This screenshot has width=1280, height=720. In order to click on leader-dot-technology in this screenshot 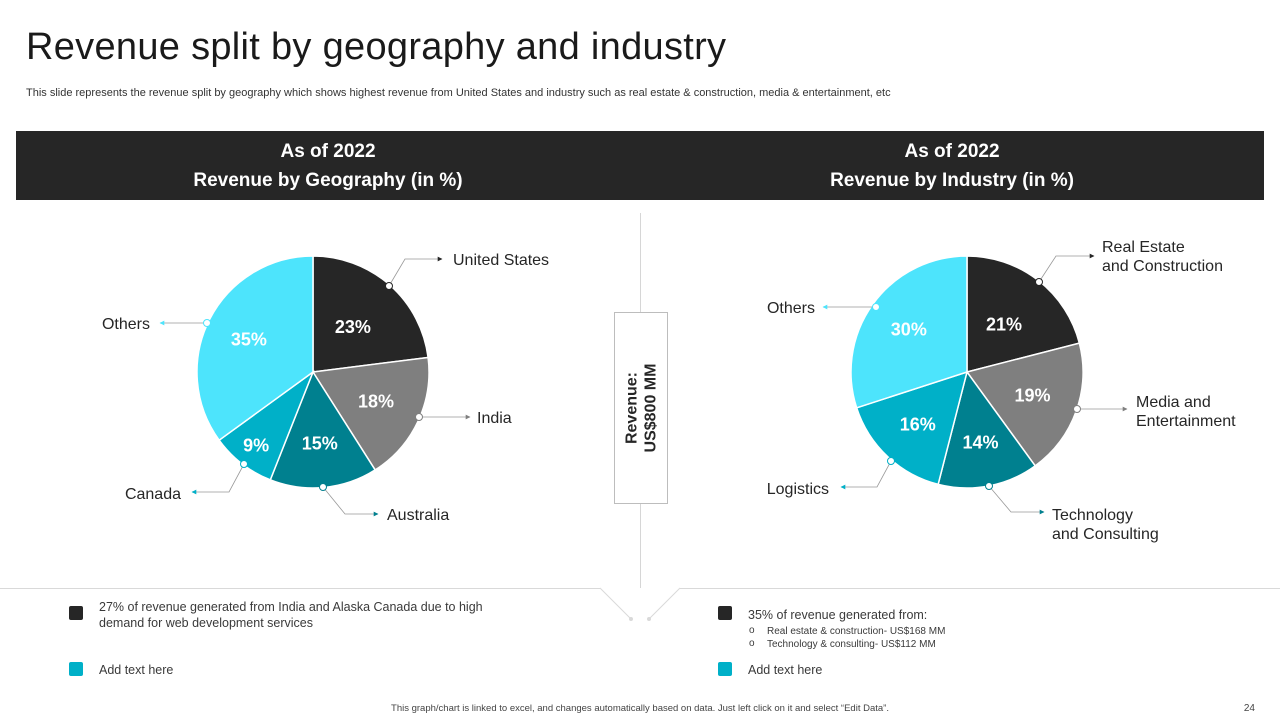, I will do `click(989, 486)`.